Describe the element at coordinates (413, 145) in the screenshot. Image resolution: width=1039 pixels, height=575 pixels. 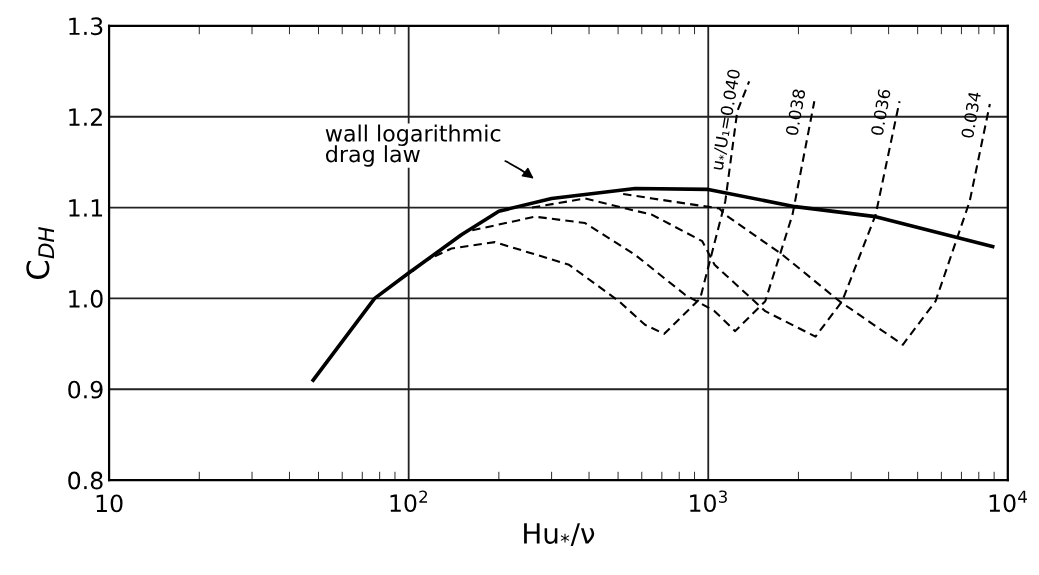
I see `annotation: wall logarithmic drag law` at that location.